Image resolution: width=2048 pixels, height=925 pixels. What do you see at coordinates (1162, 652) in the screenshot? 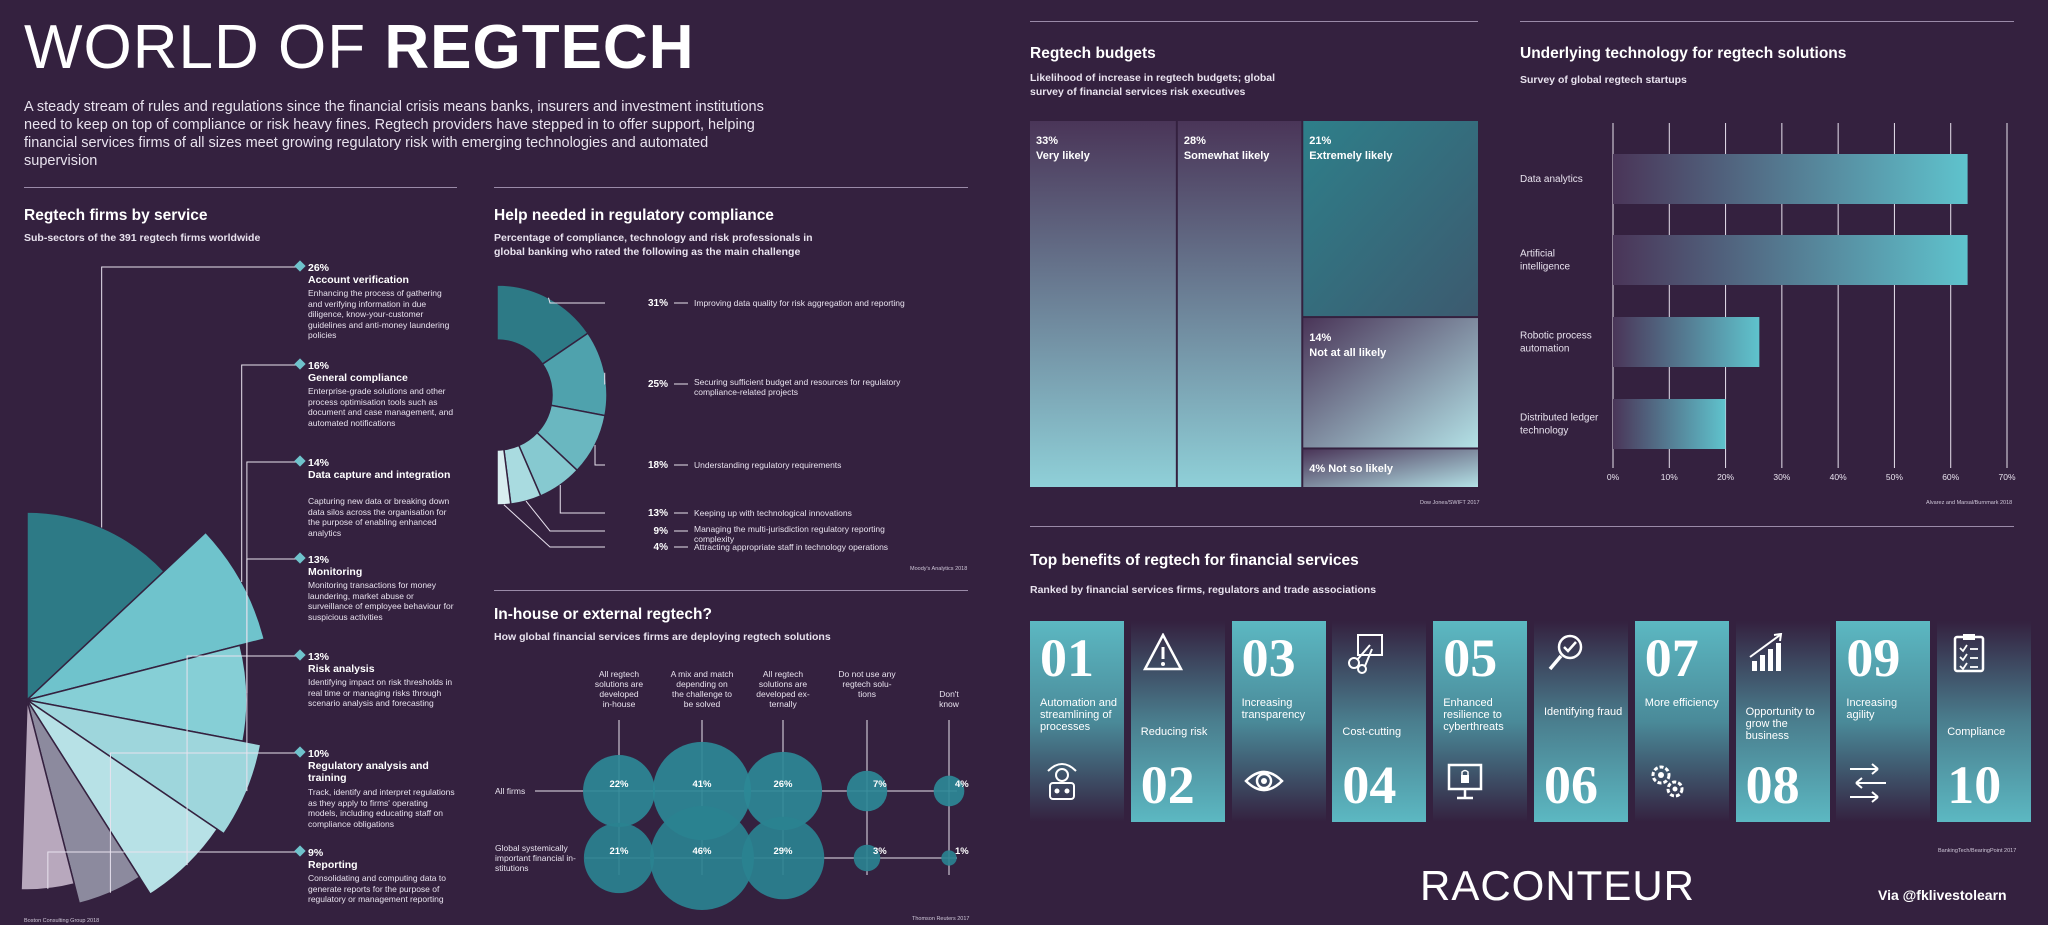
I see `warning-icon` at bounding box center [1162, 652].